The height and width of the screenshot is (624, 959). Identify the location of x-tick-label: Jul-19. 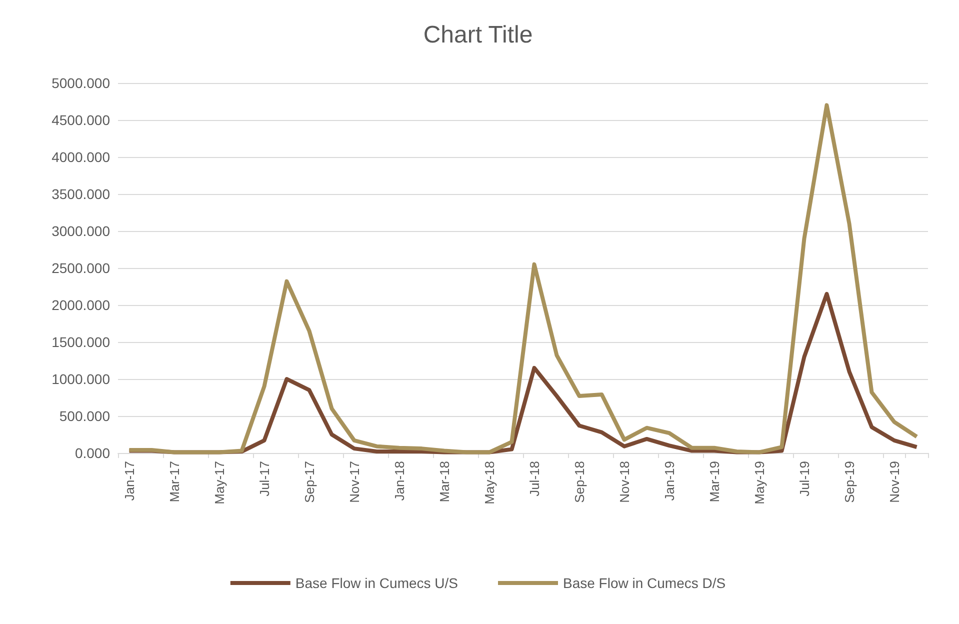
(804, 478).